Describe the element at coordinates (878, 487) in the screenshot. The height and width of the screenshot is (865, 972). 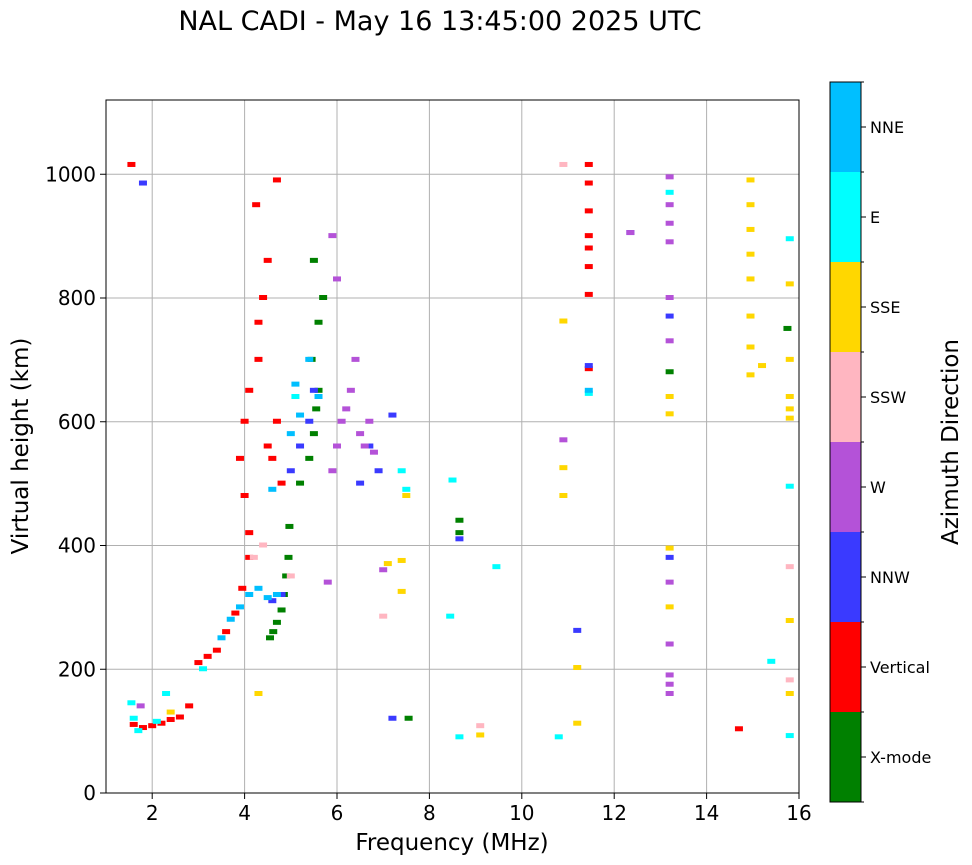
I see `colorbar-tick-label: W` at that location.